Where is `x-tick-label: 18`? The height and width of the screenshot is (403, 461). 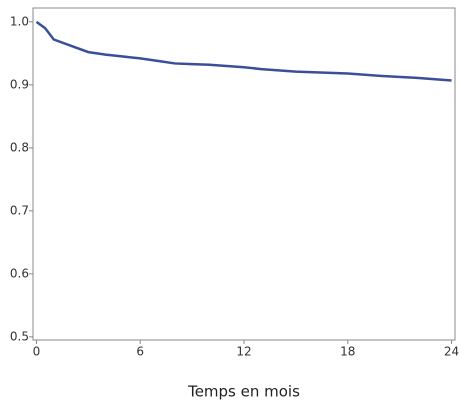 x-tick-label: 18 is located at coordinates (347, 352).